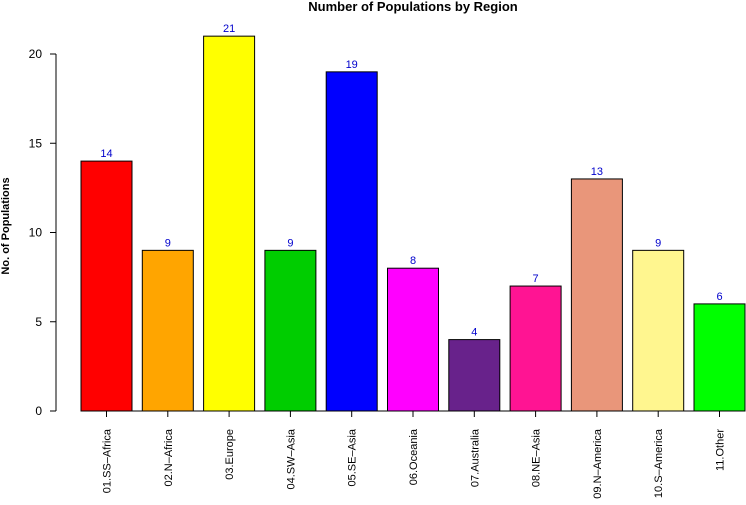 This screenshot has height=505, width=746. I want to click on x-category-label: 10.S–America, so click(659, 463).